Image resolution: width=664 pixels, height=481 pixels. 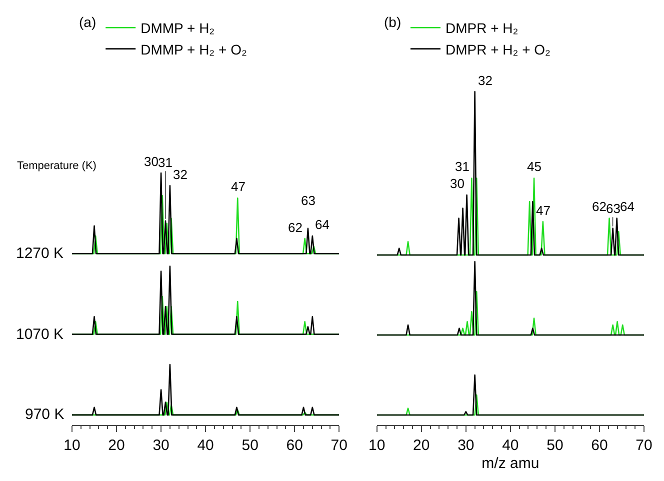 What do you see at coordinates (511, 463) in the screenshot?
I see `x-axis-title: m/z amu` at bounding box center [511, 463].